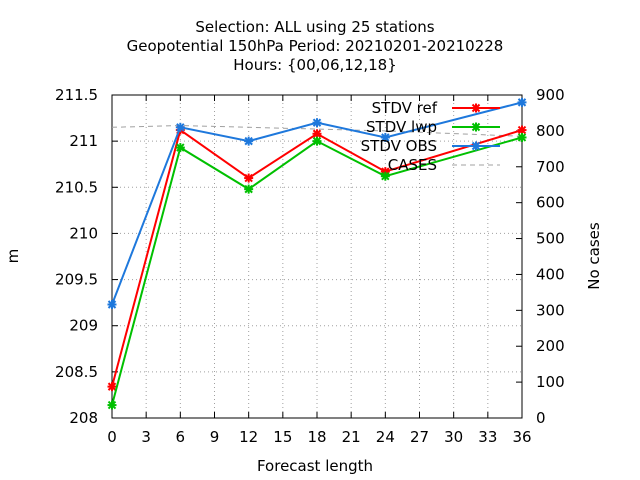 This screenshot has width=640, height=480. Describe the element at coordinates (315, 466) in the screenshot. I see `x-axis-label: Forecast length` at that location.